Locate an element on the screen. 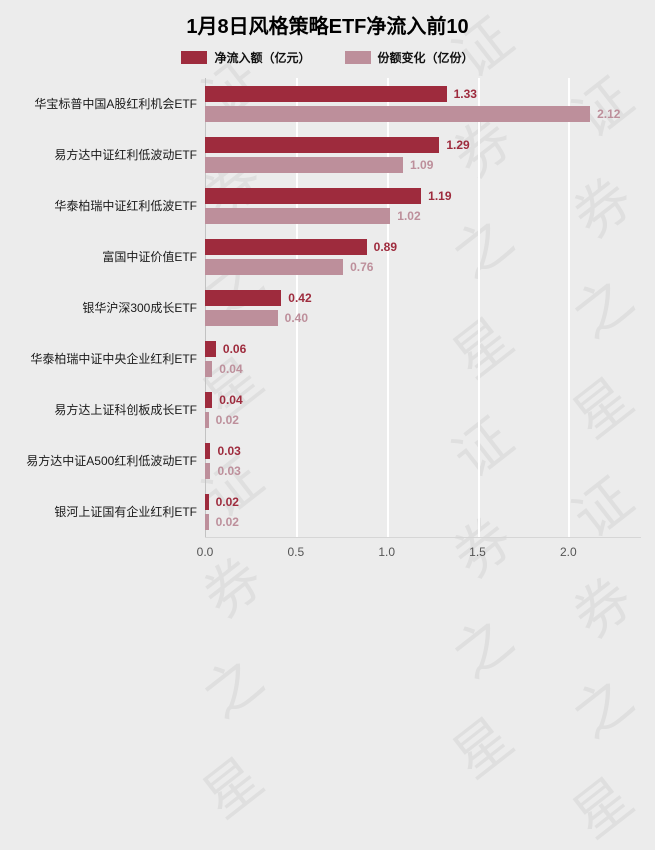  bar-value-label: 1.02 is located at coordinates (409, 216).